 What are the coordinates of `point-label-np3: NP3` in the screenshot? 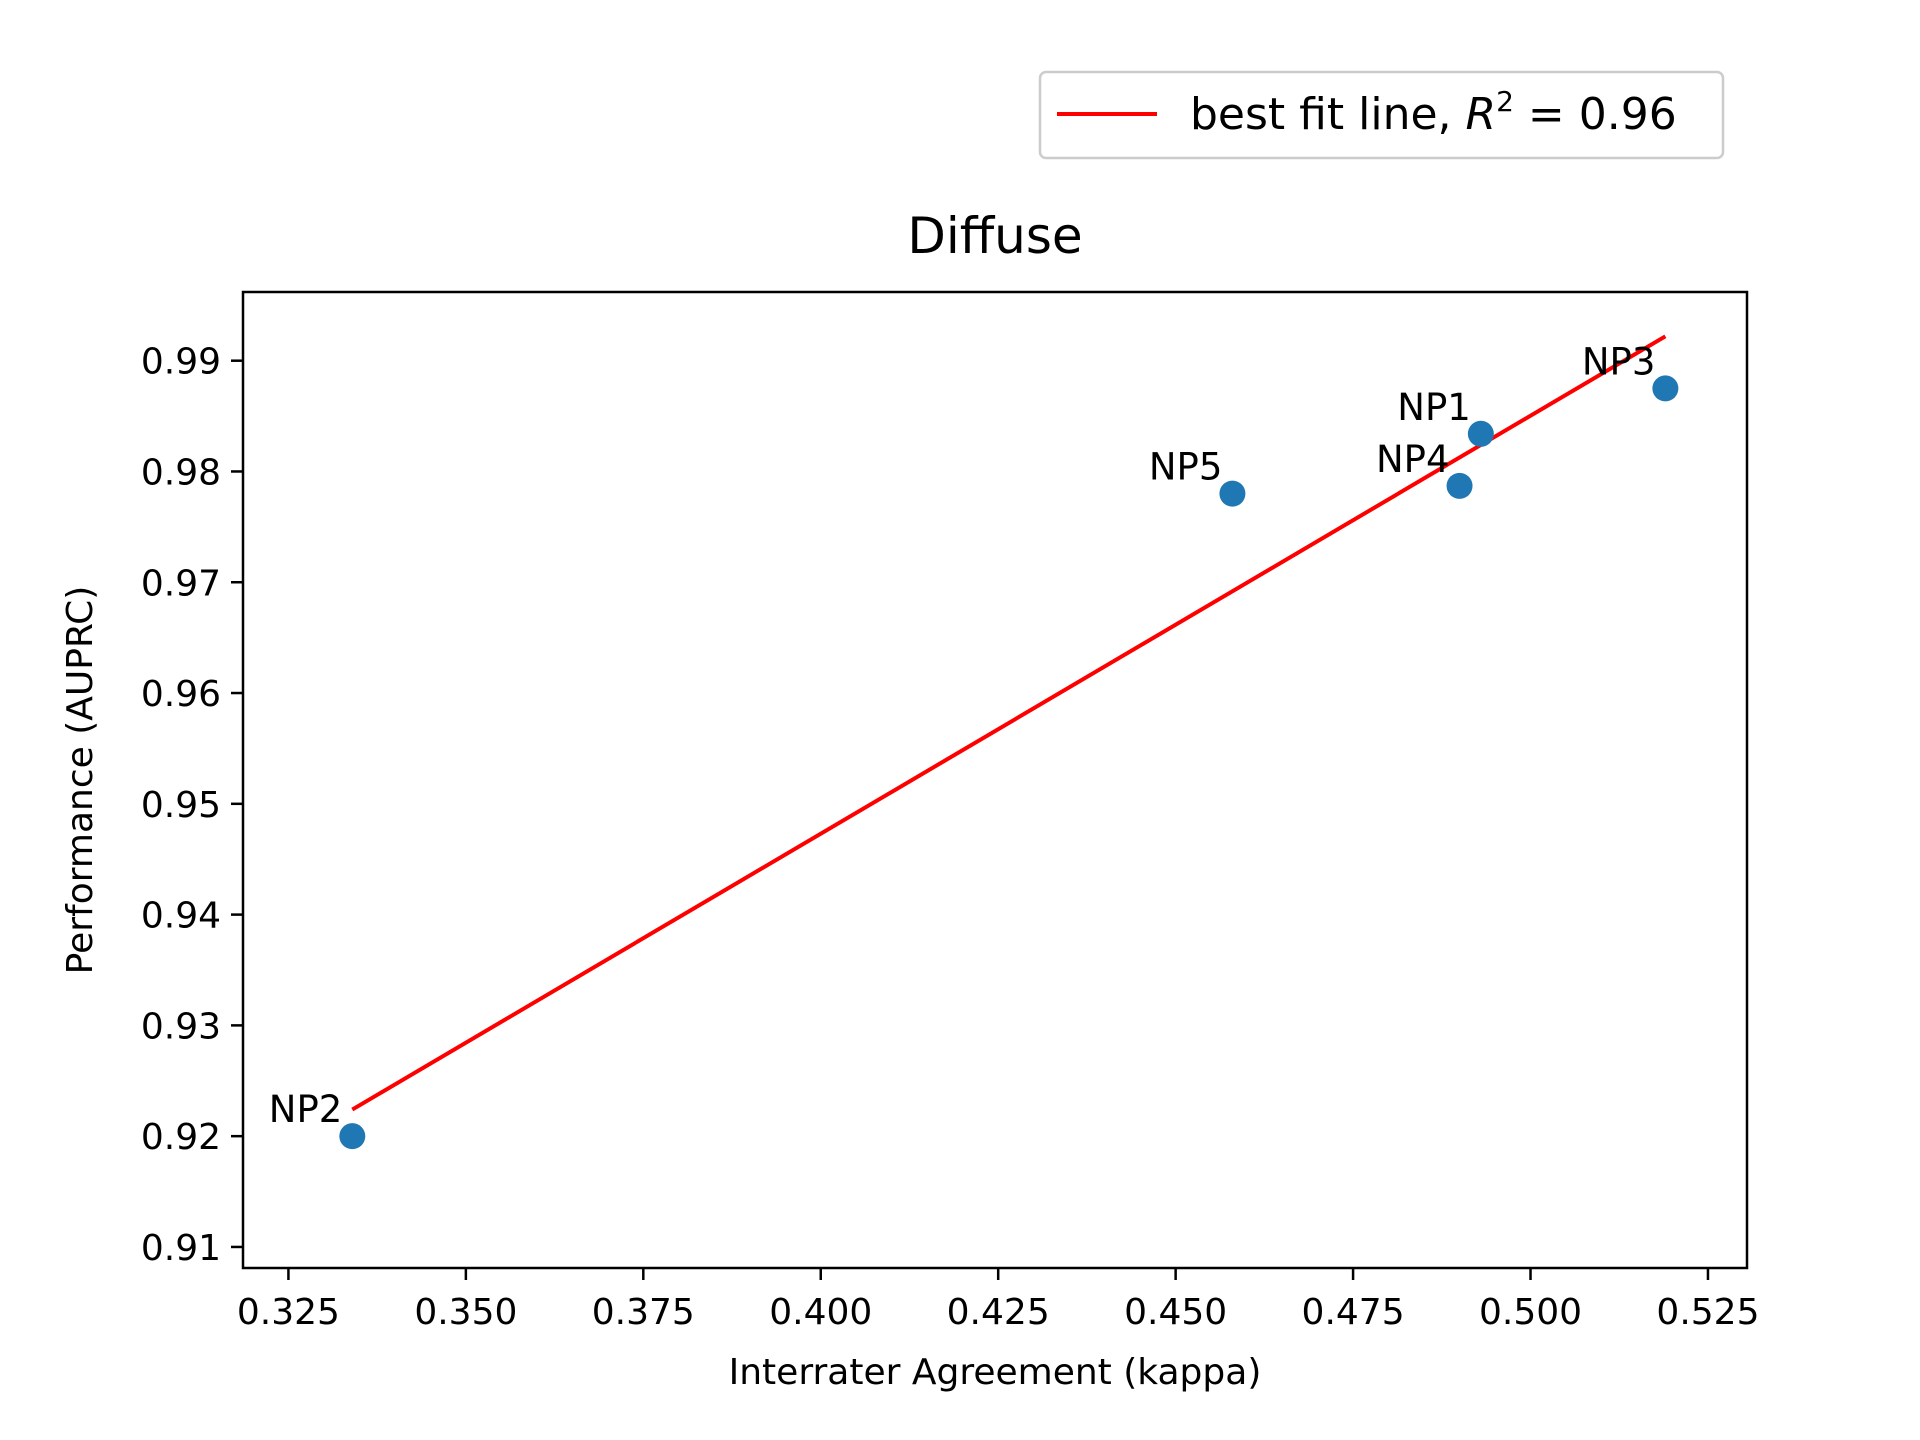 It's located at (1619, 361).